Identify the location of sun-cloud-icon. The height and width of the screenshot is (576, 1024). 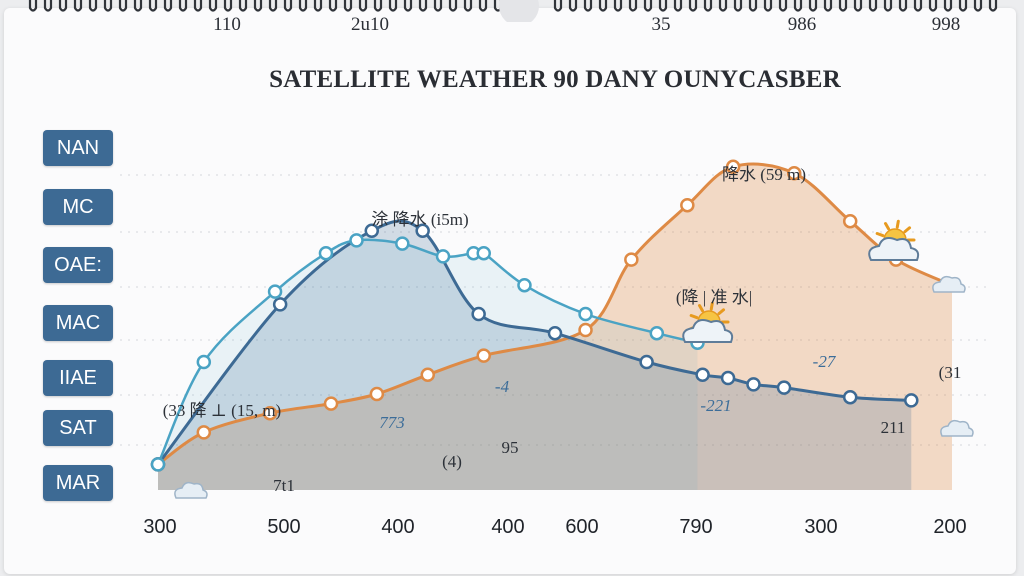
(708, 322).